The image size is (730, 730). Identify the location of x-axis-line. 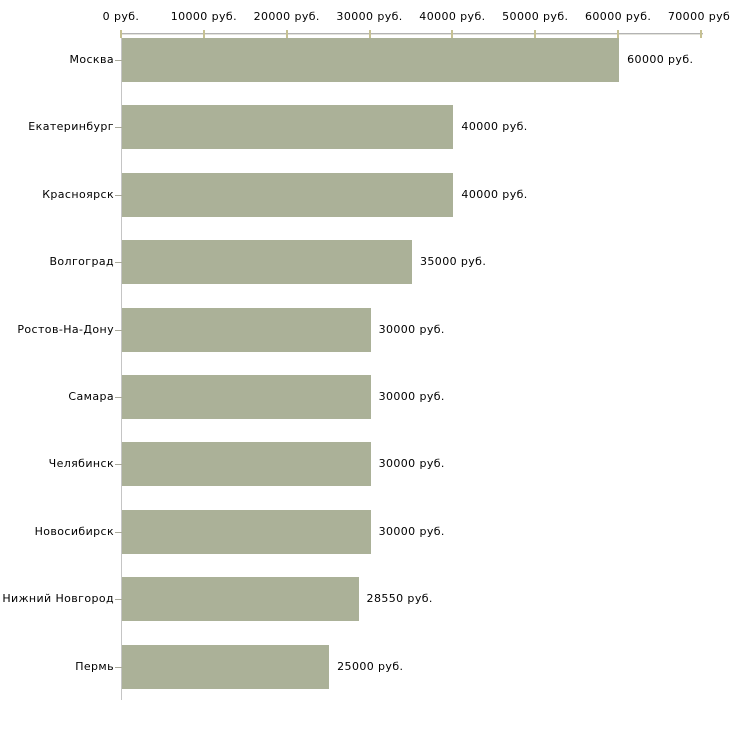
(412, 34).